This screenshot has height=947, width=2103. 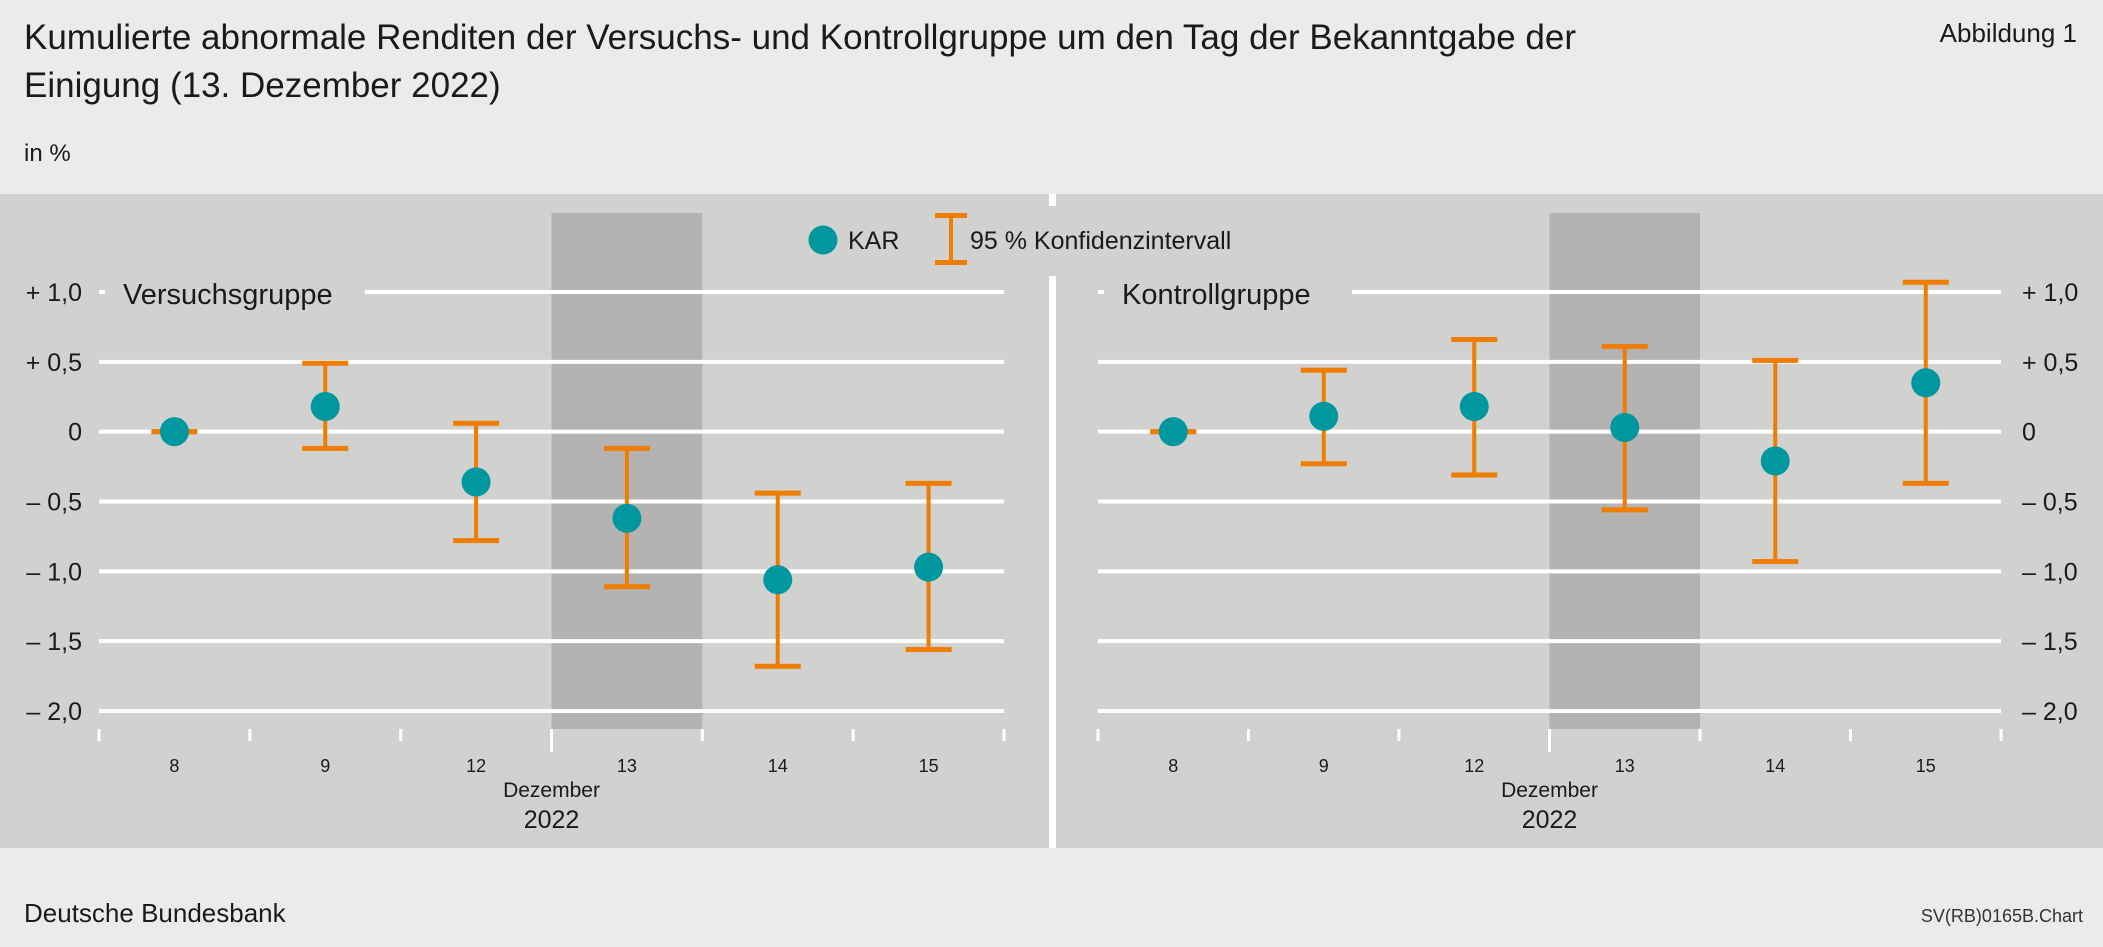 What do you see at coordinates (2008, 33) in the screenshot?
I see `figure-label: Abbildung 1` at bounding box center [2008, 33].